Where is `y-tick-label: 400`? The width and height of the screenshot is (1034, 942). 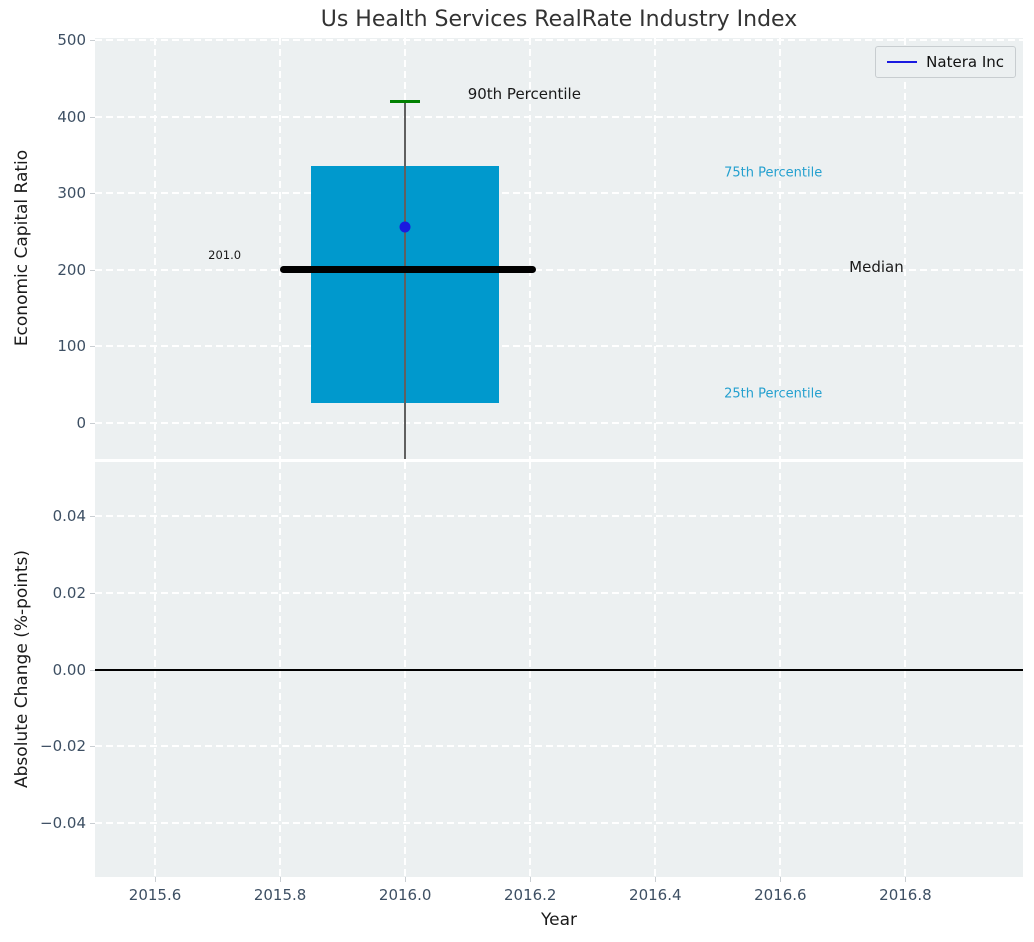
y-tick-label: 400 is located at coordinates (71, 116).